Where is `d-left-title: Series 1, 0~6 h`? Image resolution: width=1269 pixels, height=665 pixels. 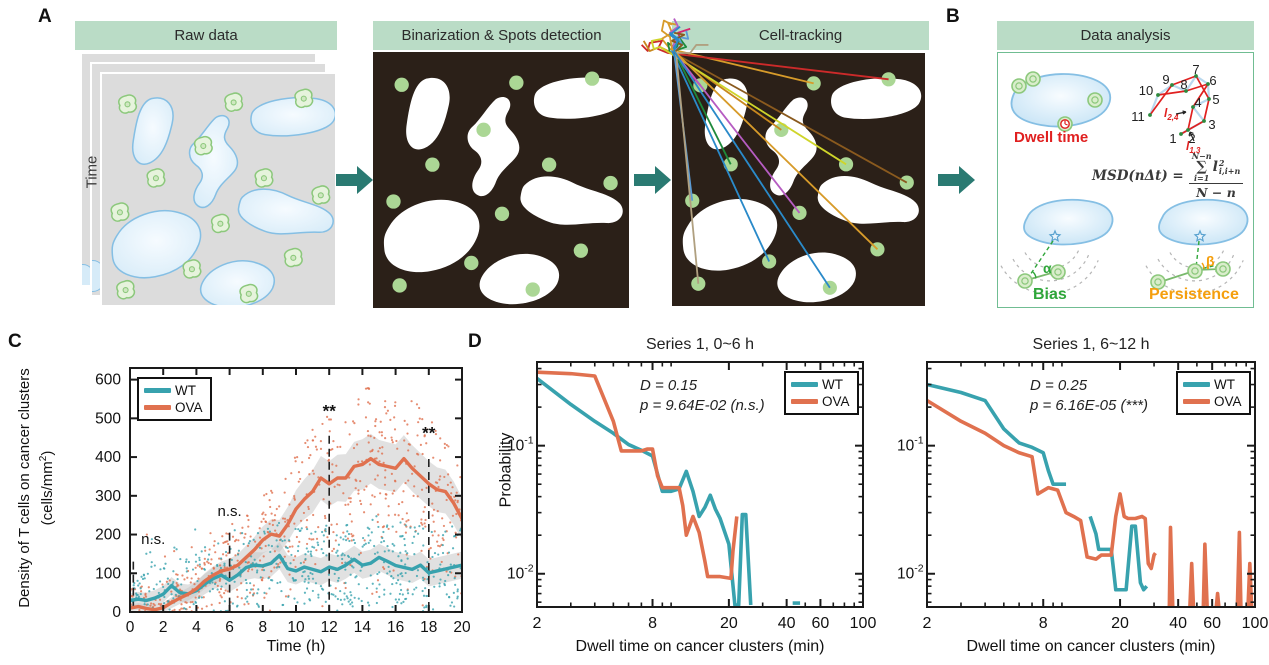 d-left-title: Series 1, 0~6 h is located at coordinates (700, 344).